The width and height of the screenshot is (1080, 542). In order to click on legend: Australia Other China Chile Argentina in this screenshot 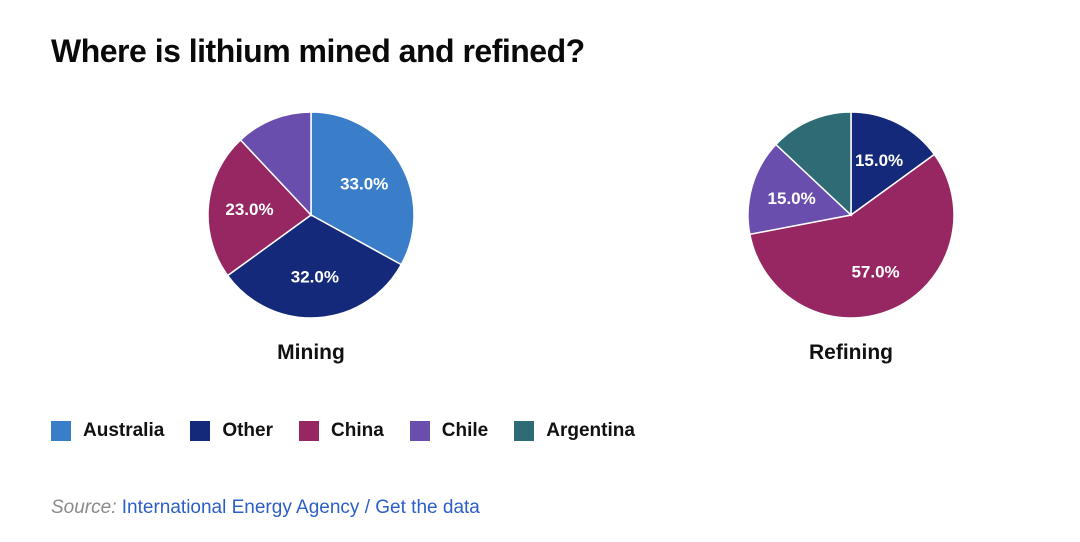, I will do `click(356, 431)`.